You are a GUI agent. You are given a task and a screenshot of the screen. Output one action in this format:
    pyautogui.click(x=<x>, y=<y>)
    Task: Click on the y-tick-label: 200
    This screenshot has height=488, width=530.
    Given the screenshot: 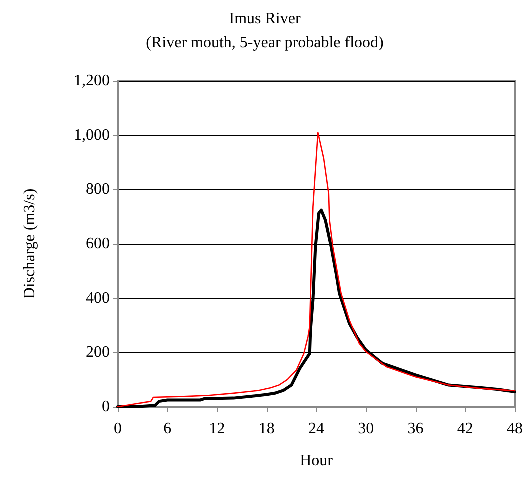 What is the action you would take?
    pyautogui.click(x=98, y=353)
    